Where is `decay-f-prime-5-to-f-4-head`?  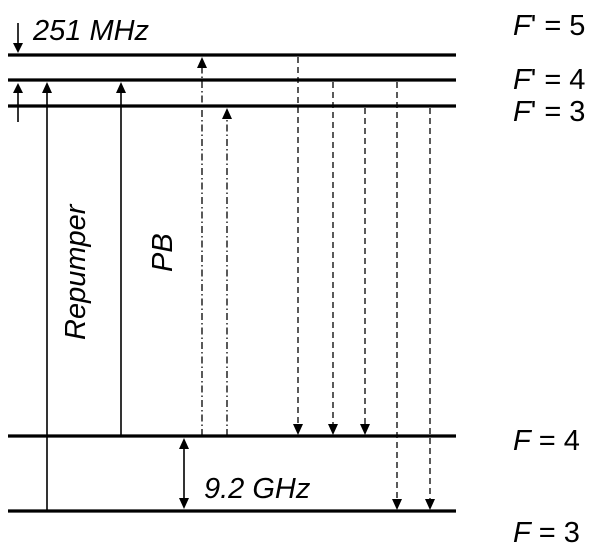 decay-f-prime-5-to-f-4-head is located at coordinates (298, 429).